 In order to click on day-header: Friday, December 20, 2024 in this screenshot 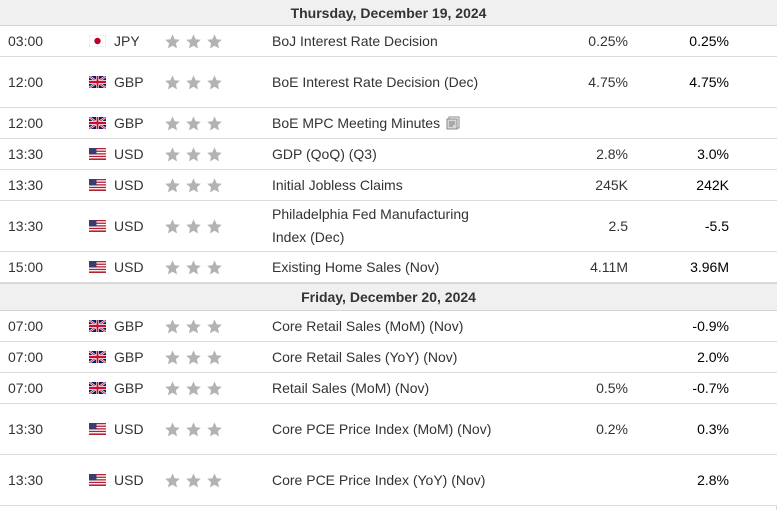, I will do `click(388, 297)`.